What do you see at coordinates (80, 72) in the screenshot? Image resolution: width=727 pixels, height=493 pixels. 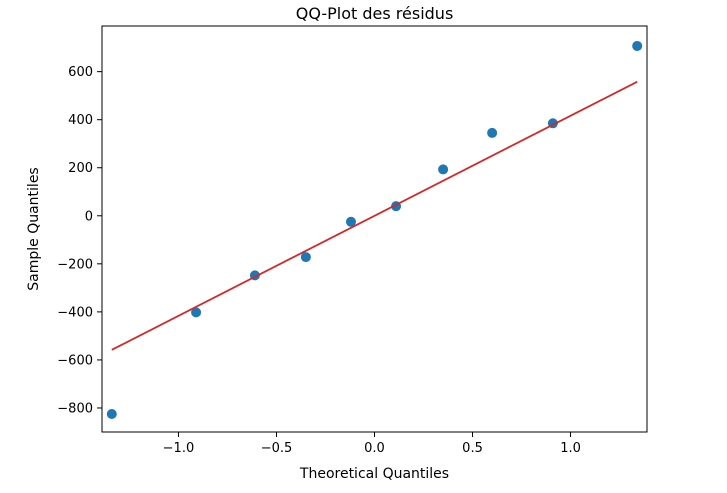 I see `y-tick-label: 600` at bounding box center [80, 72].